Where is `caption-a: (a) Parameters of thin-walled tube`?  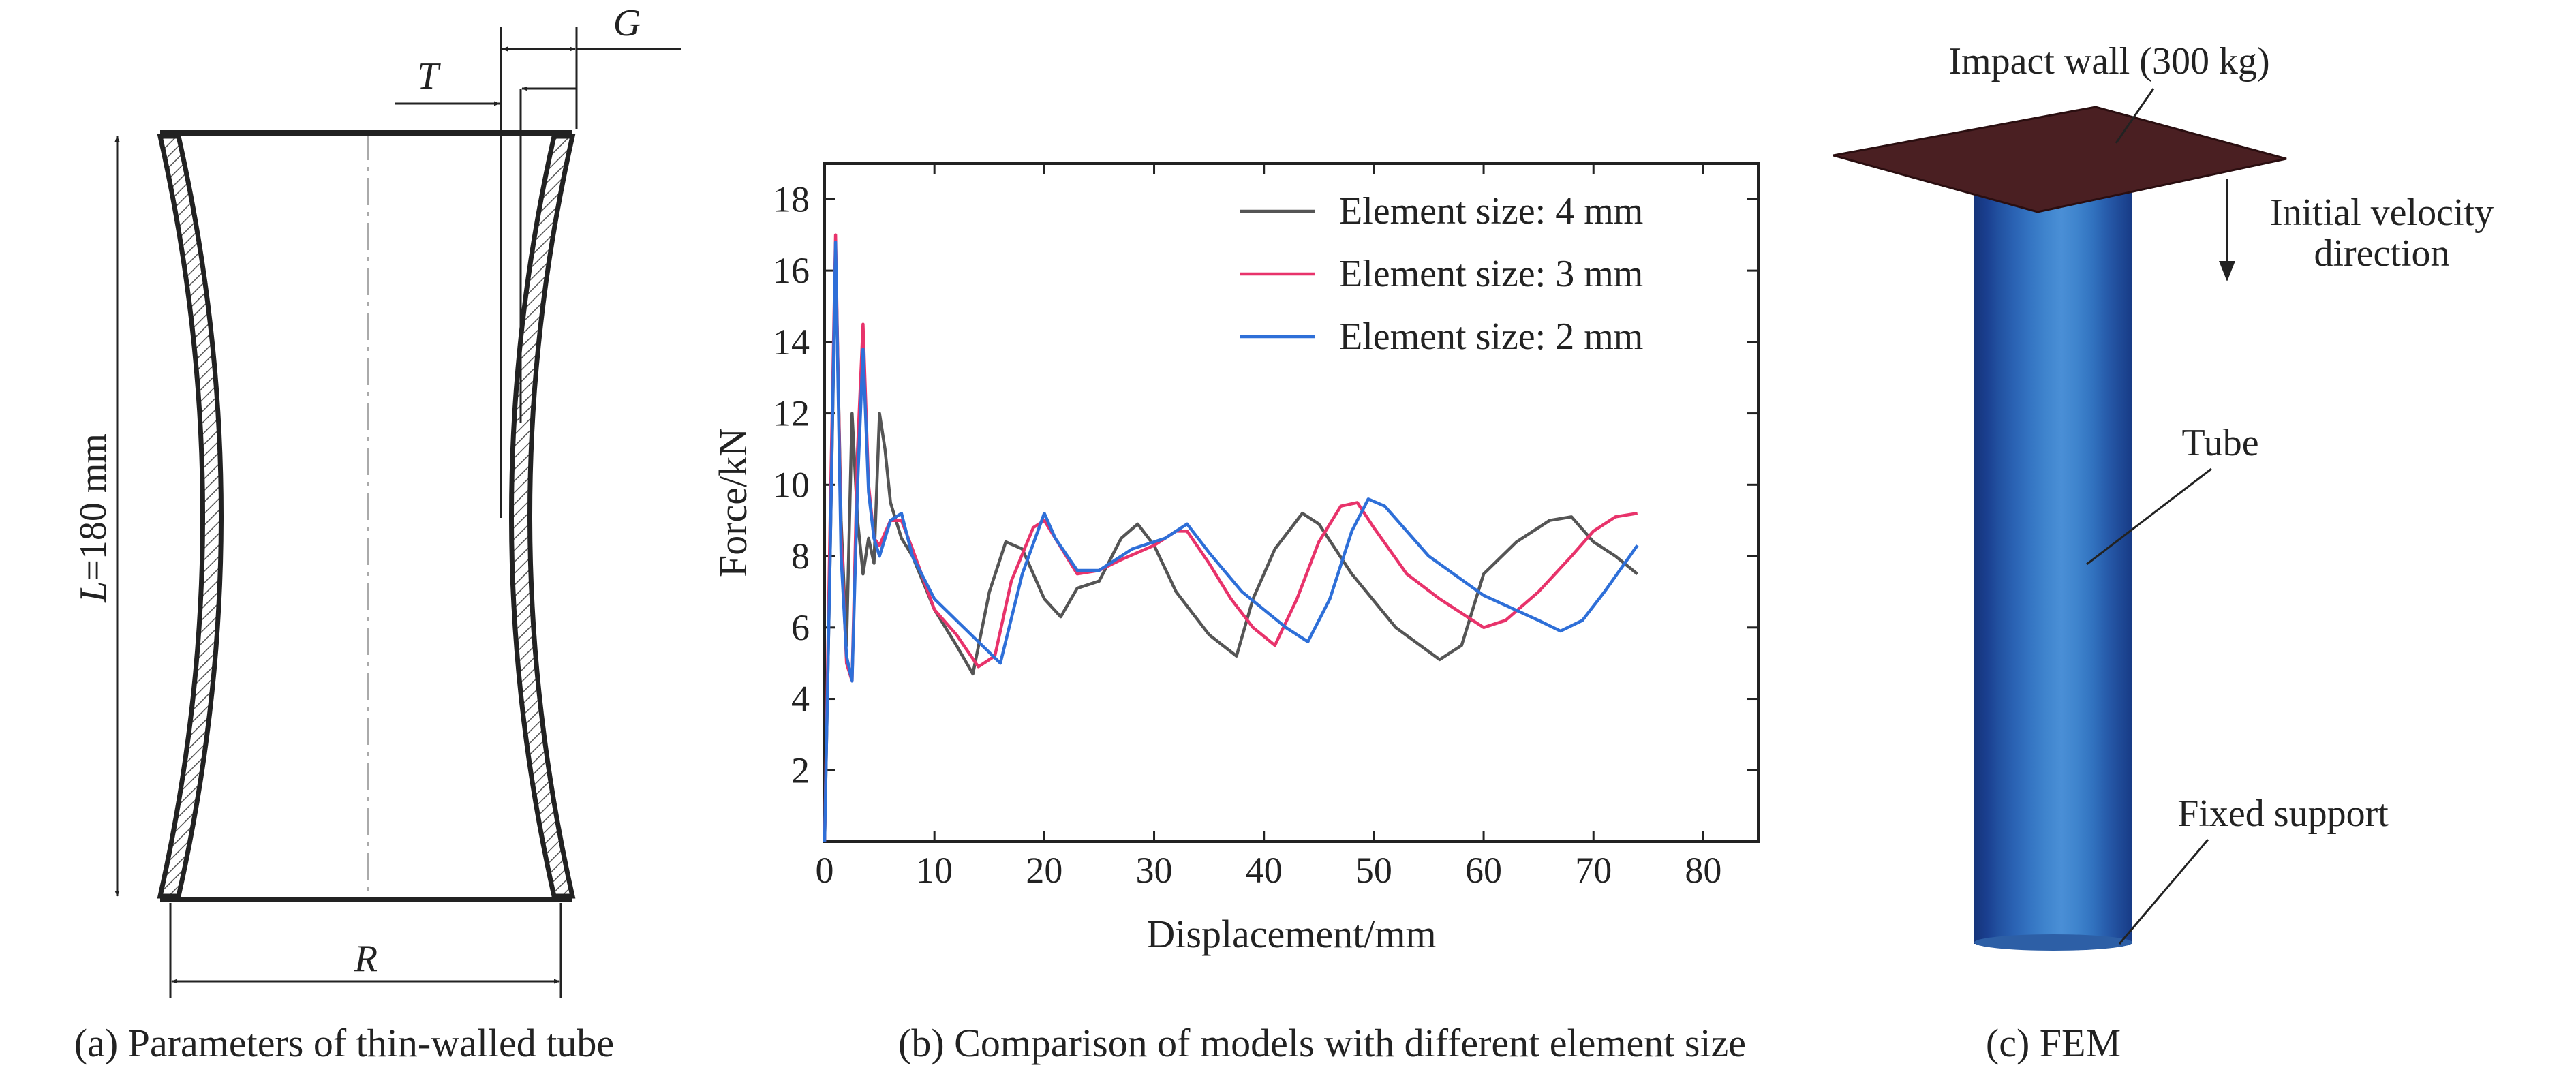 caption-a: (a) Parameters of thin-walled tube is located at coordinates (344, 1043).